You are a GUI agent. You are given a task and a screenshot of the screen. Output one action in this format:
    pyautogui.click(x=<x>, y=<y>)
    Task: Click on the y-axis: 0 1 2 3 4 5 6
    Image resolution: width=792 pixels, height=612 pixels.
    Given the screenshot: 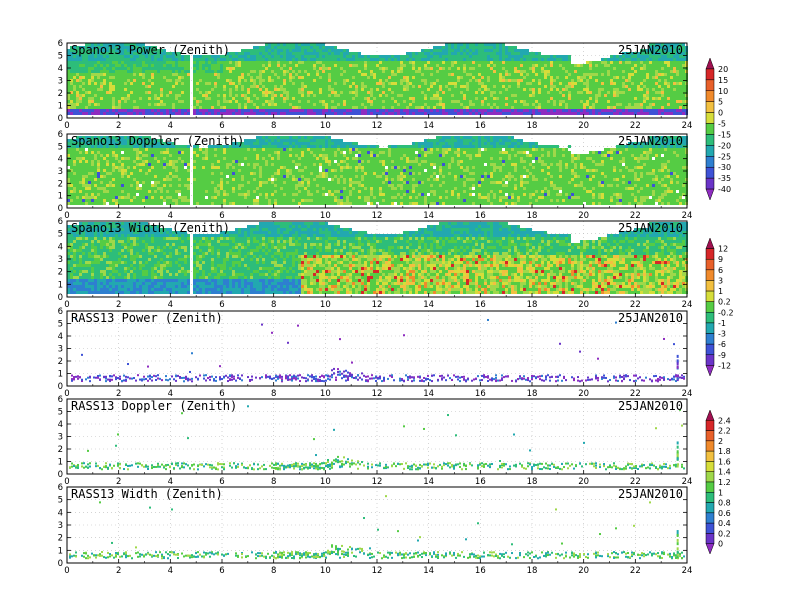 What is the action you would take?
    pyautogui.click(x=372, y=260)
    